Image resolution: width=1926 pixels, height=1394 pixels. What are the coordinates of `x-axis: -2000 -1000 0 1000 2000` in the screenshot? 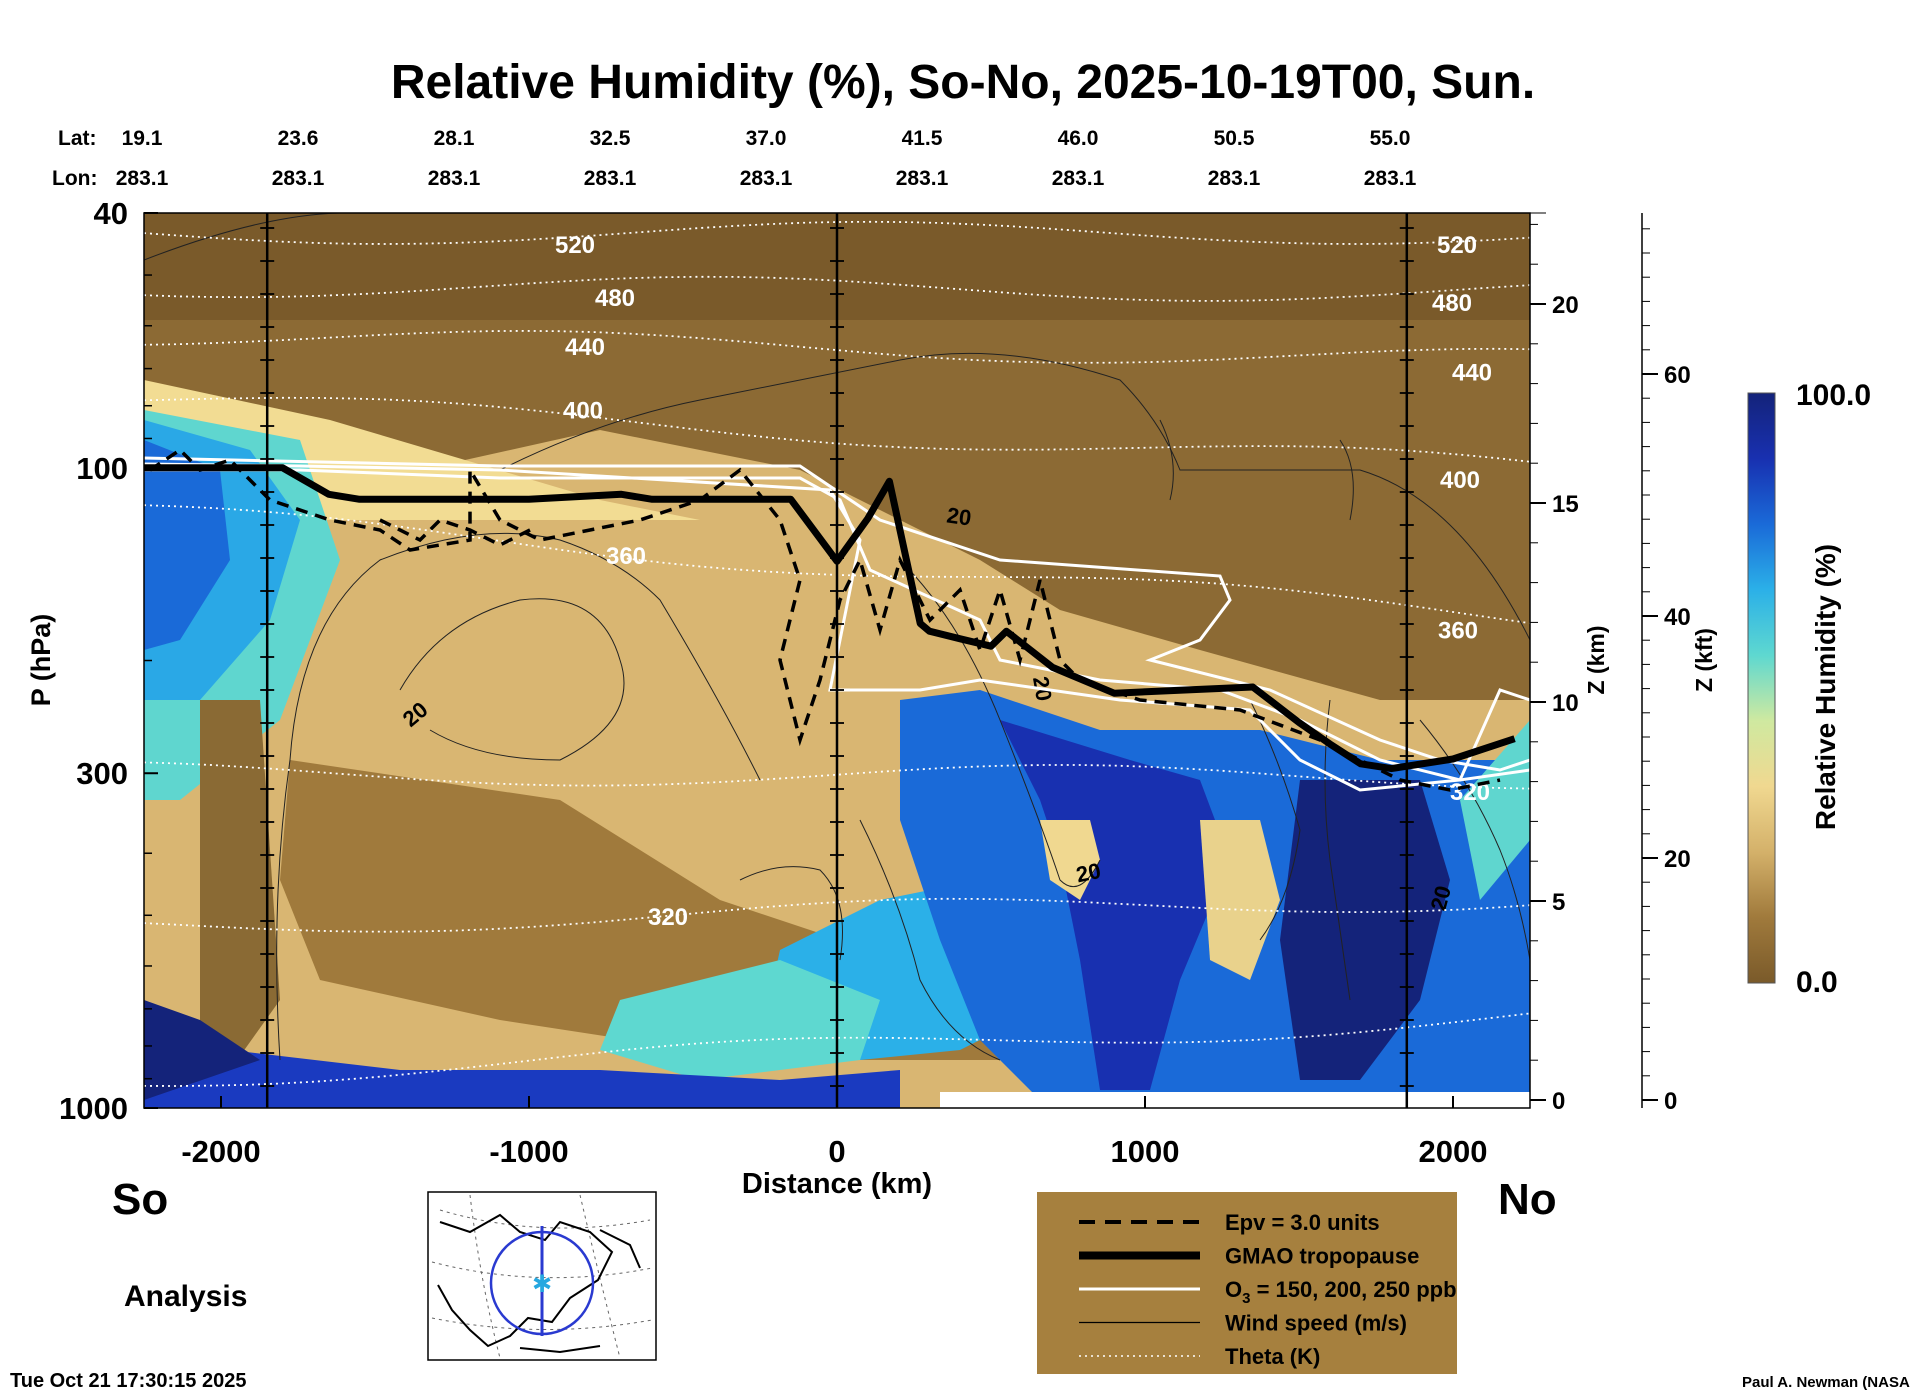 It's located at (834, 1132).